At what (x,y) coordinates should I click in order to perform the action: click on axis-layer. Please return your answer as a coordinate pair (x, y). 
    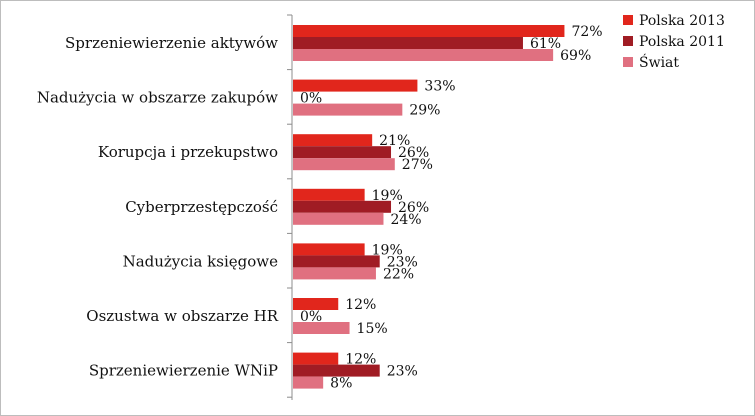
    Looking at the image, I should click on (290, 207).